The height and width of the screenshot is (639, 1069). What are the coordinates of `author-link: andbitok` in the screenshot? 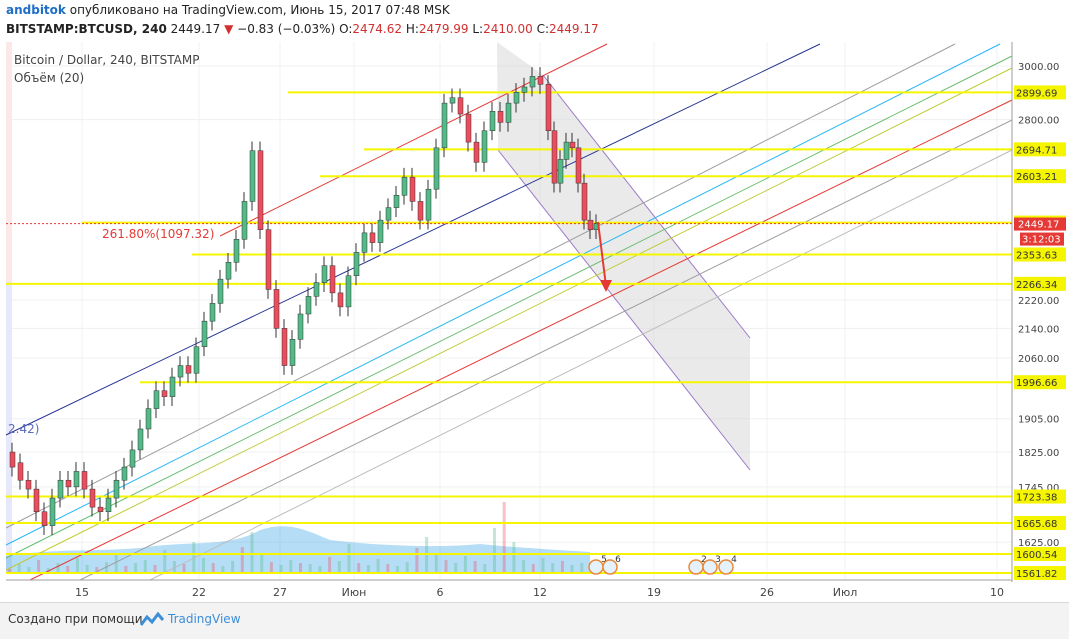 It's located at (36, 10).